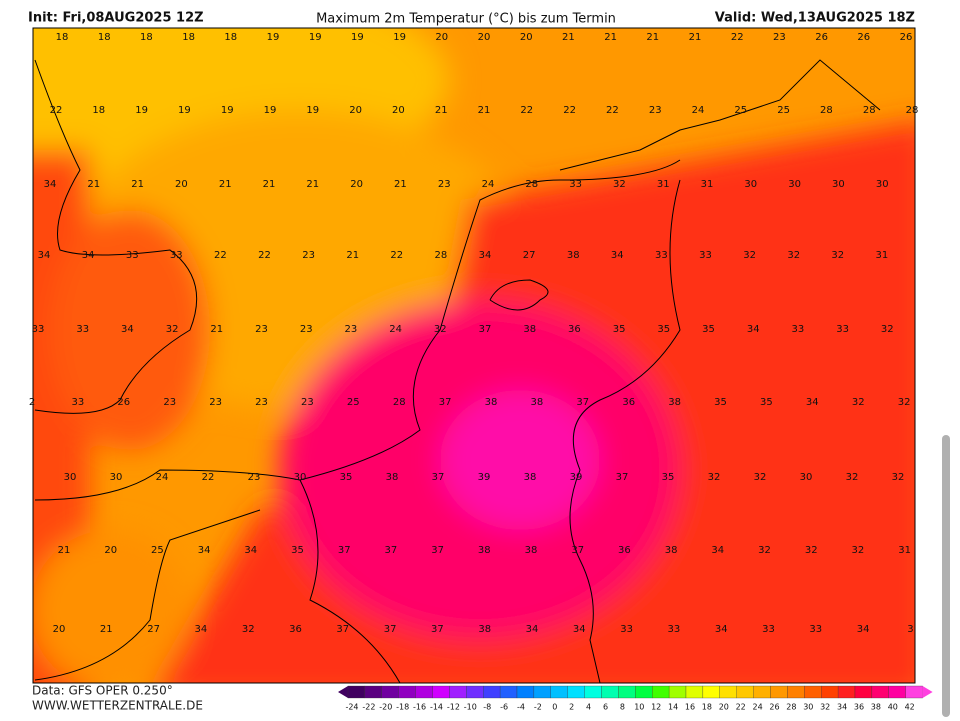 The image size is (960, 721). What do you see at coordinates (576, 477) in the screenshot?
I see `temperature-label: 39` at bounding box center [576, 477].